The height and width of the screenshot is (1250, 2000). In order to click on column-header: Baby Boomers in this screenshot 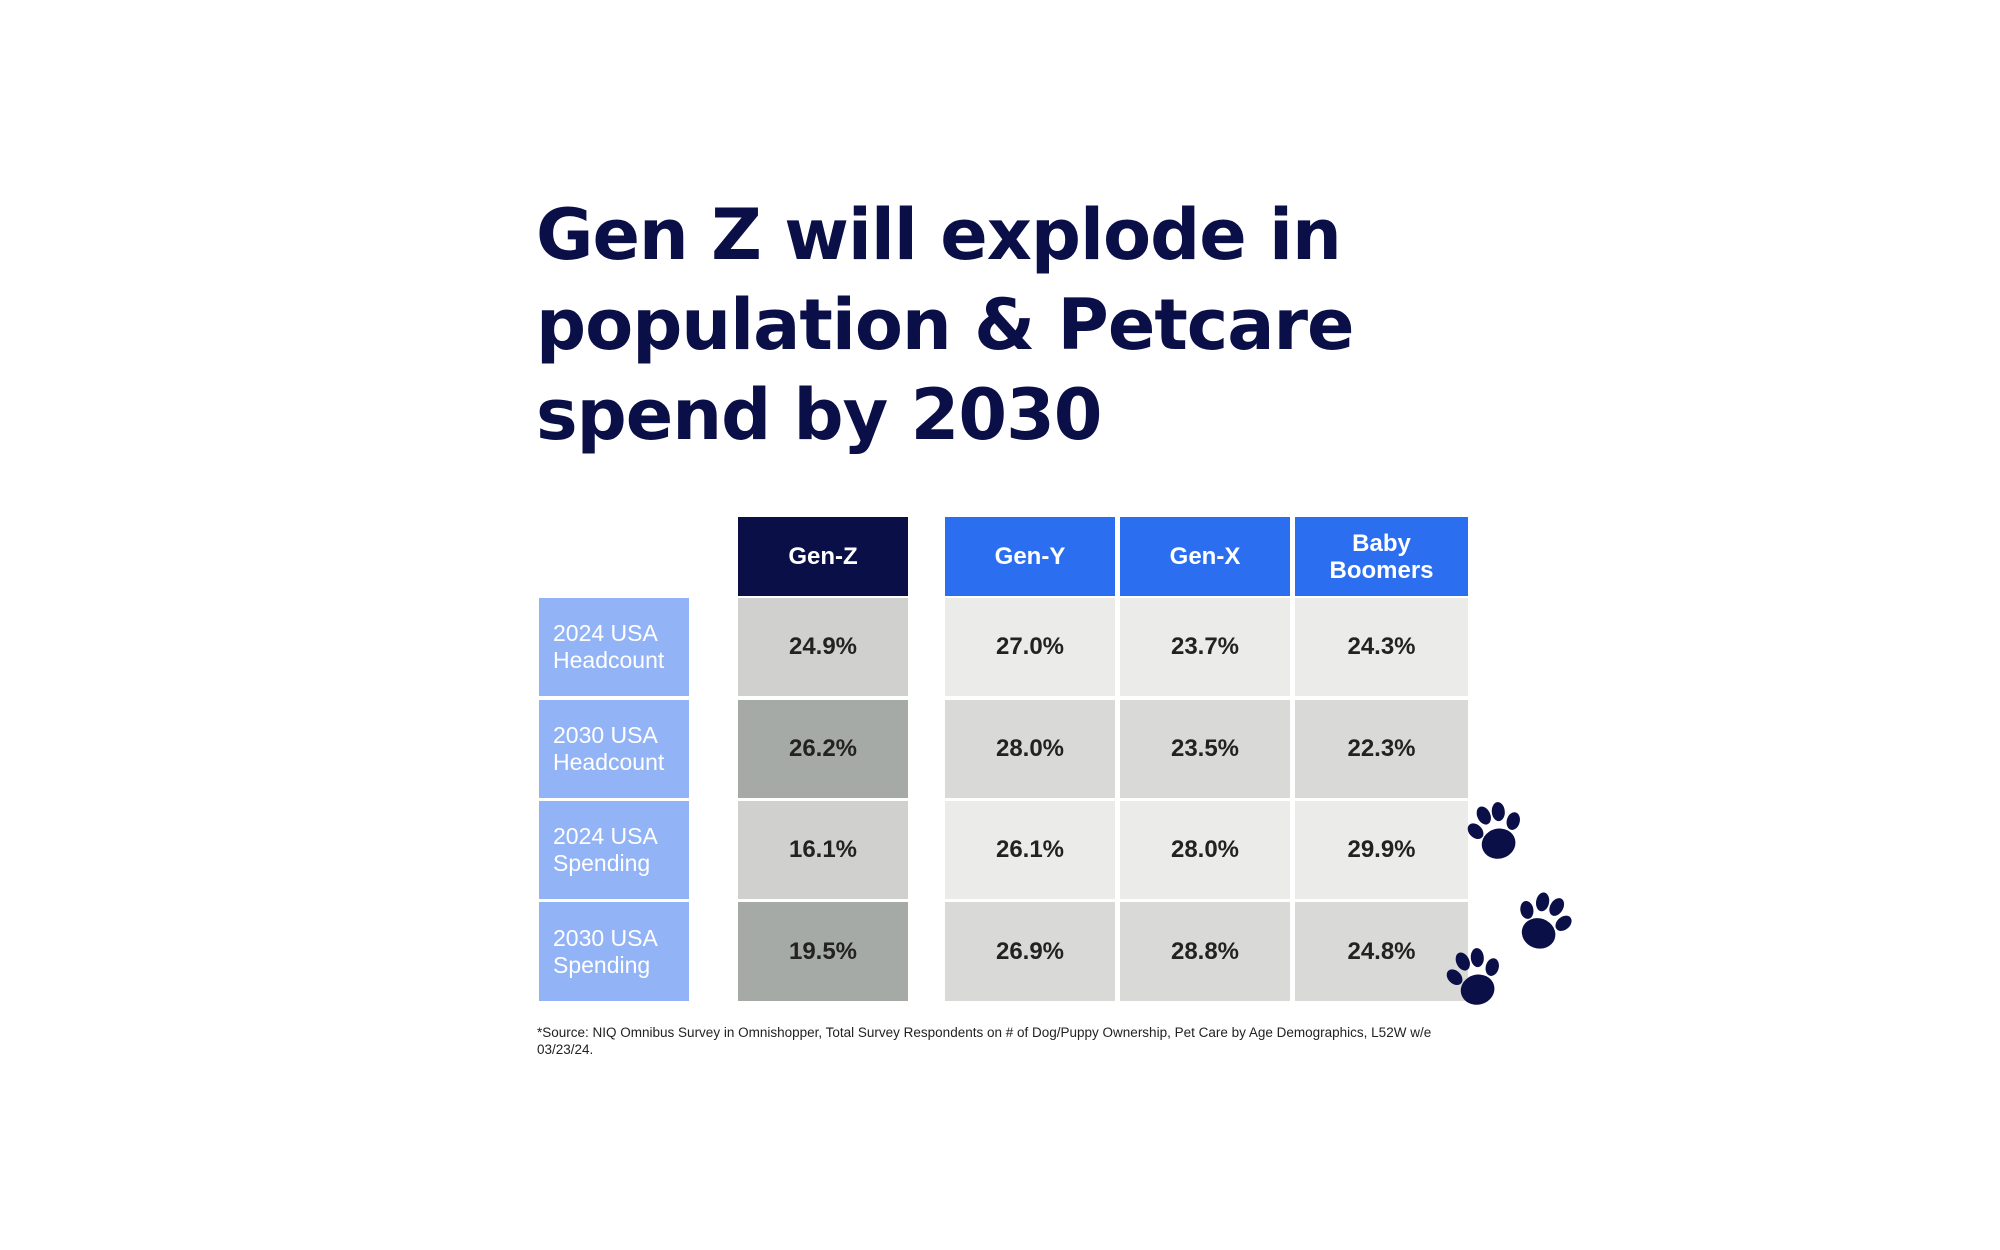, I will do `click(1381, 556)`.